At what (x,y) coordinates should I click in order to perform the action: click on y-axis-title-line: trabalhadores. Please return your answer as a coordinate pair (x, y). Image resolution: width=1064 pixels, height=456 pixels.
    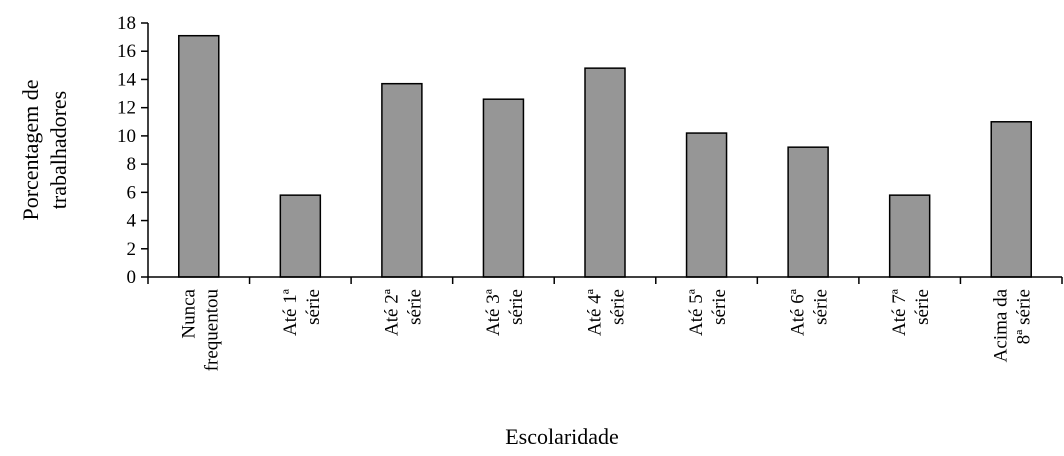
    Looking at the image, I should click on (58, 150).